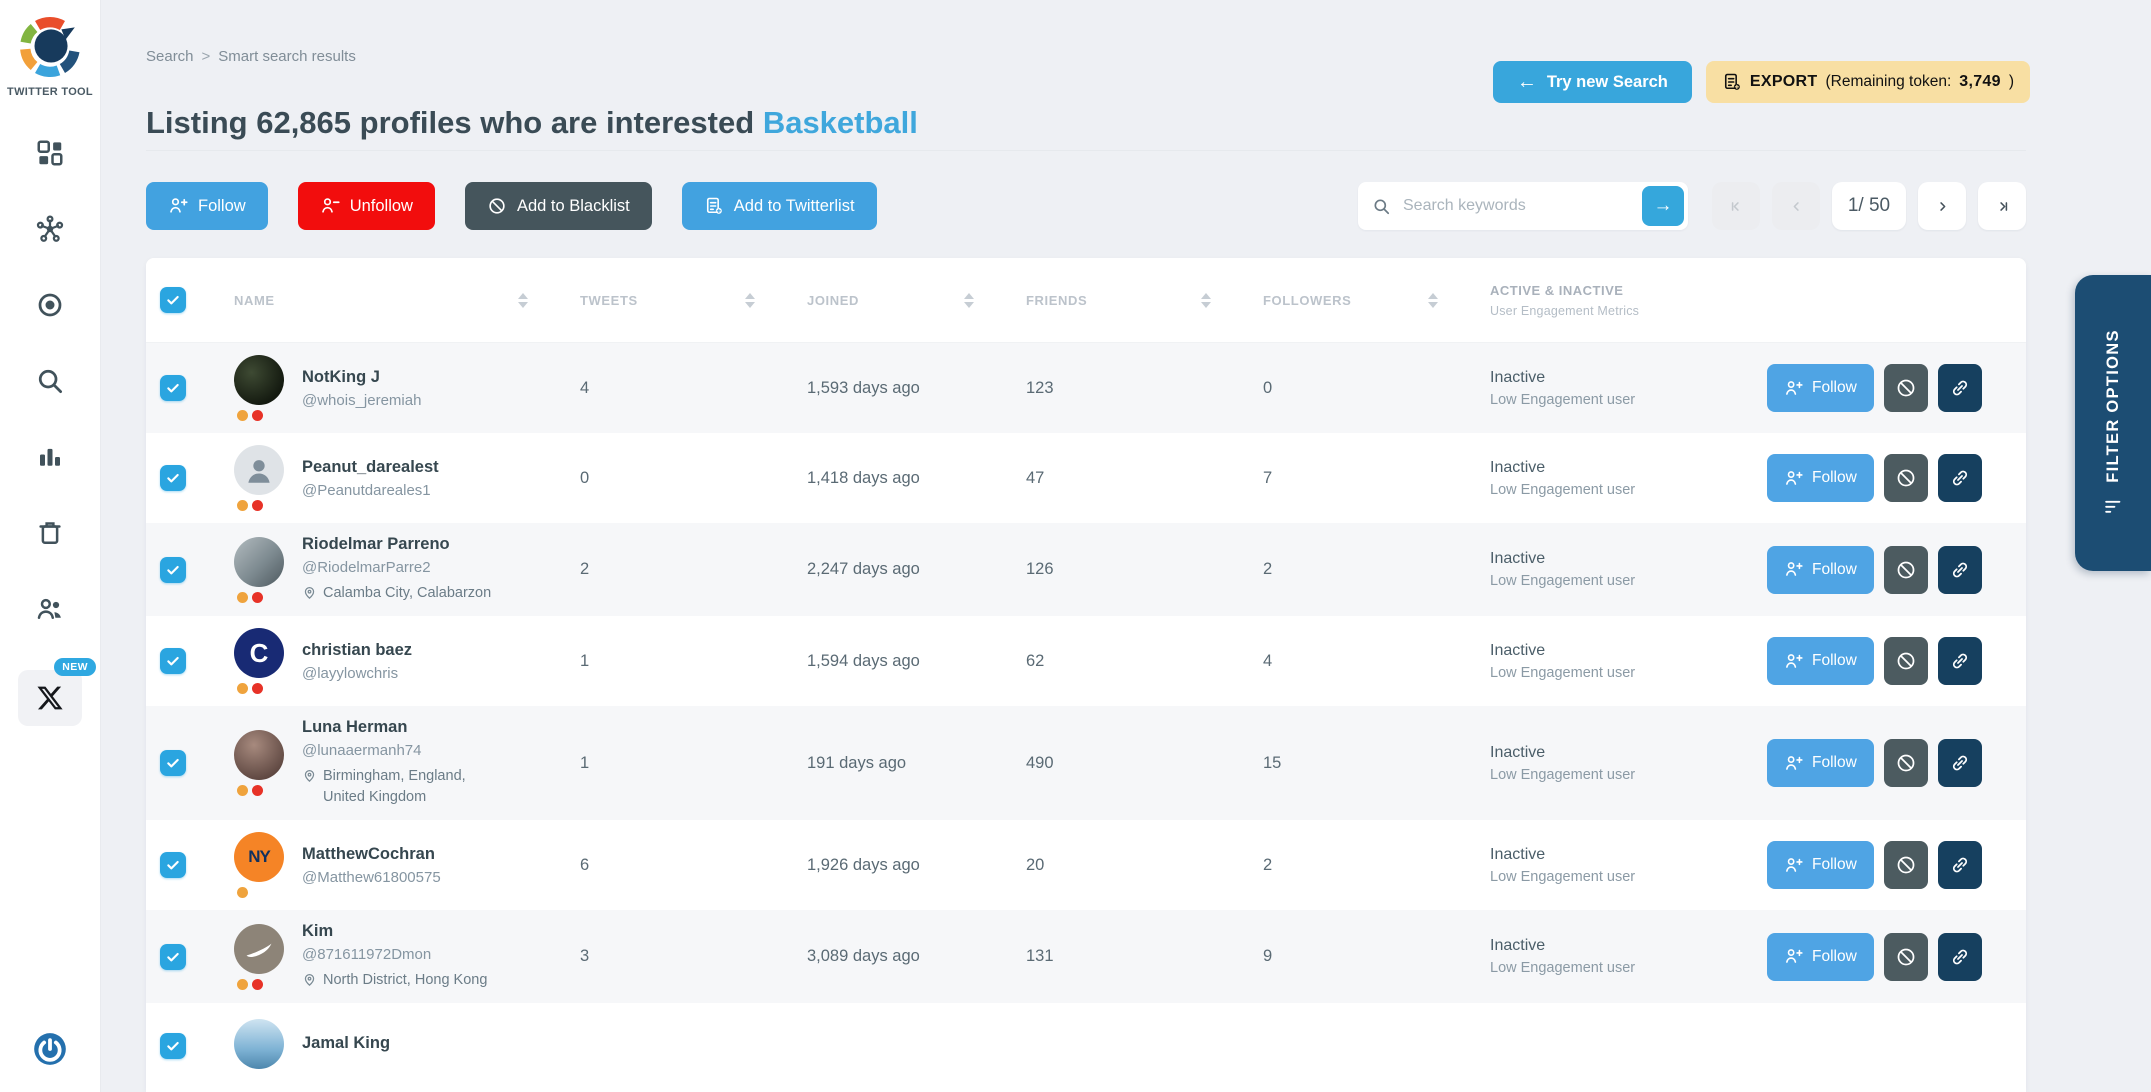 The width and height of the screenshot is (2151, 1092). What do you see at coordinates (916, 300) in the screenshot?
I see `column-header-joined: JOINED` at bounding box center [916, 300].